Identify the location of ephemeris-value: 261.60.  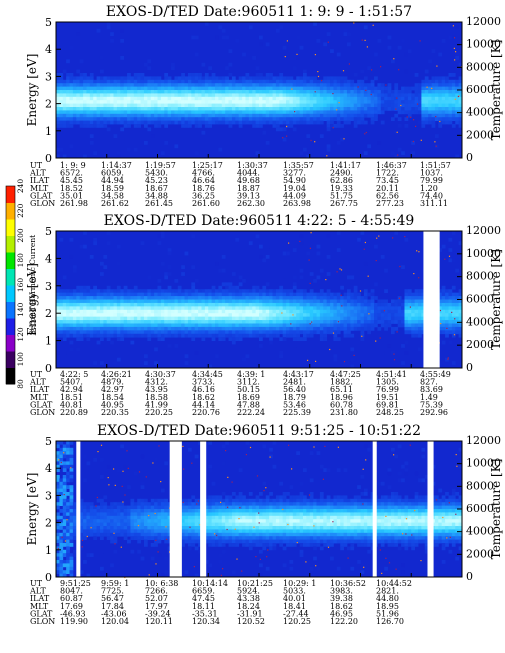
(206, 203).